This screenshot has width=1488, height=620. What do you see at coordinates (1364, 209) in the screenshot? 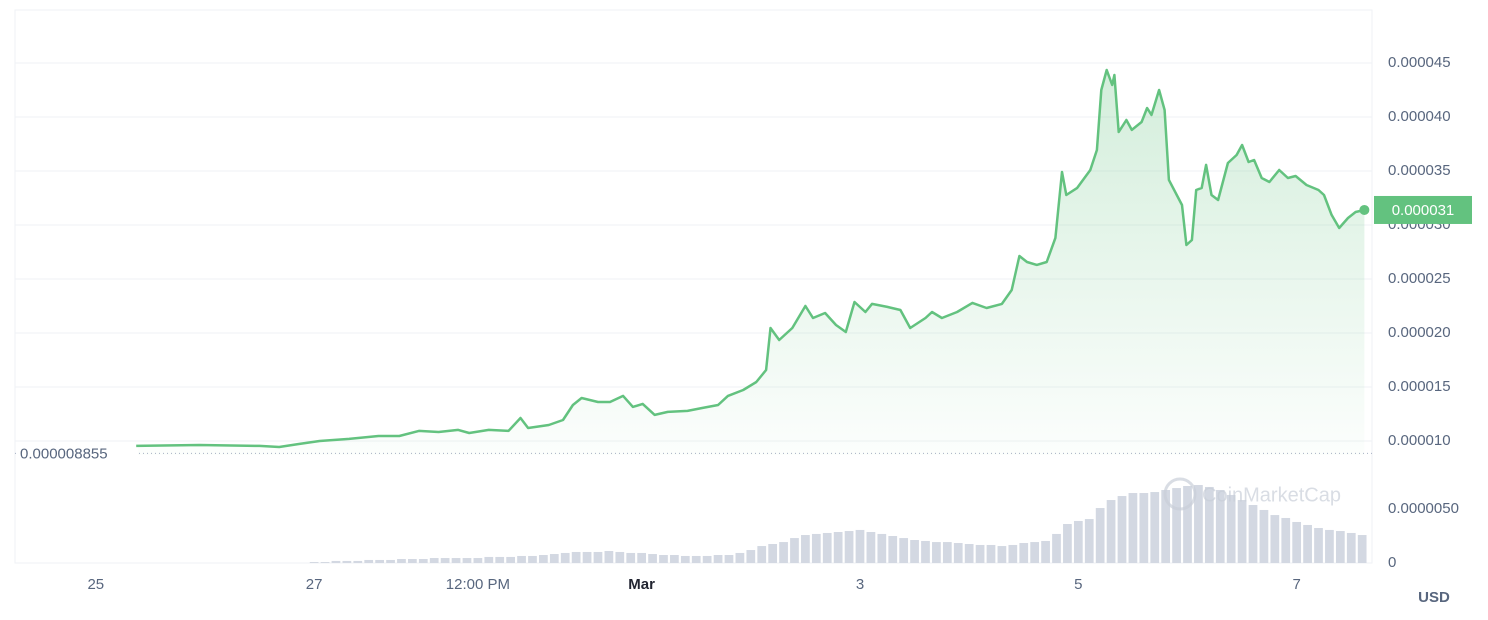
I see `last-point` at bounding box center [1364, 209].